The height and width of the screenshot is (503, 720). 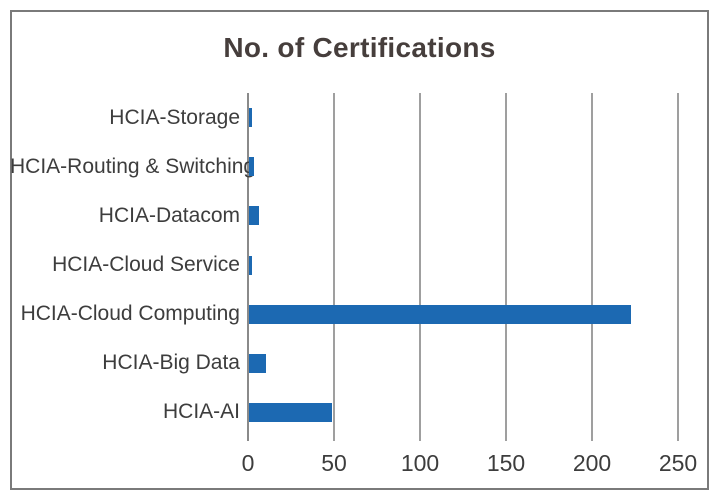 What do you see at coordinates (420, 463) in the screenshot?
I see `x-tick-label: 100` at bounding box center [420, 463].